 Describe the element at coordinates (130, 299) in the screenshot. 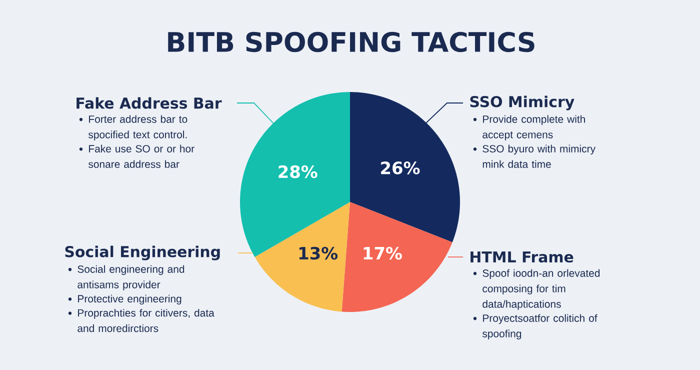

I see `text: Protective engineering` at that location.